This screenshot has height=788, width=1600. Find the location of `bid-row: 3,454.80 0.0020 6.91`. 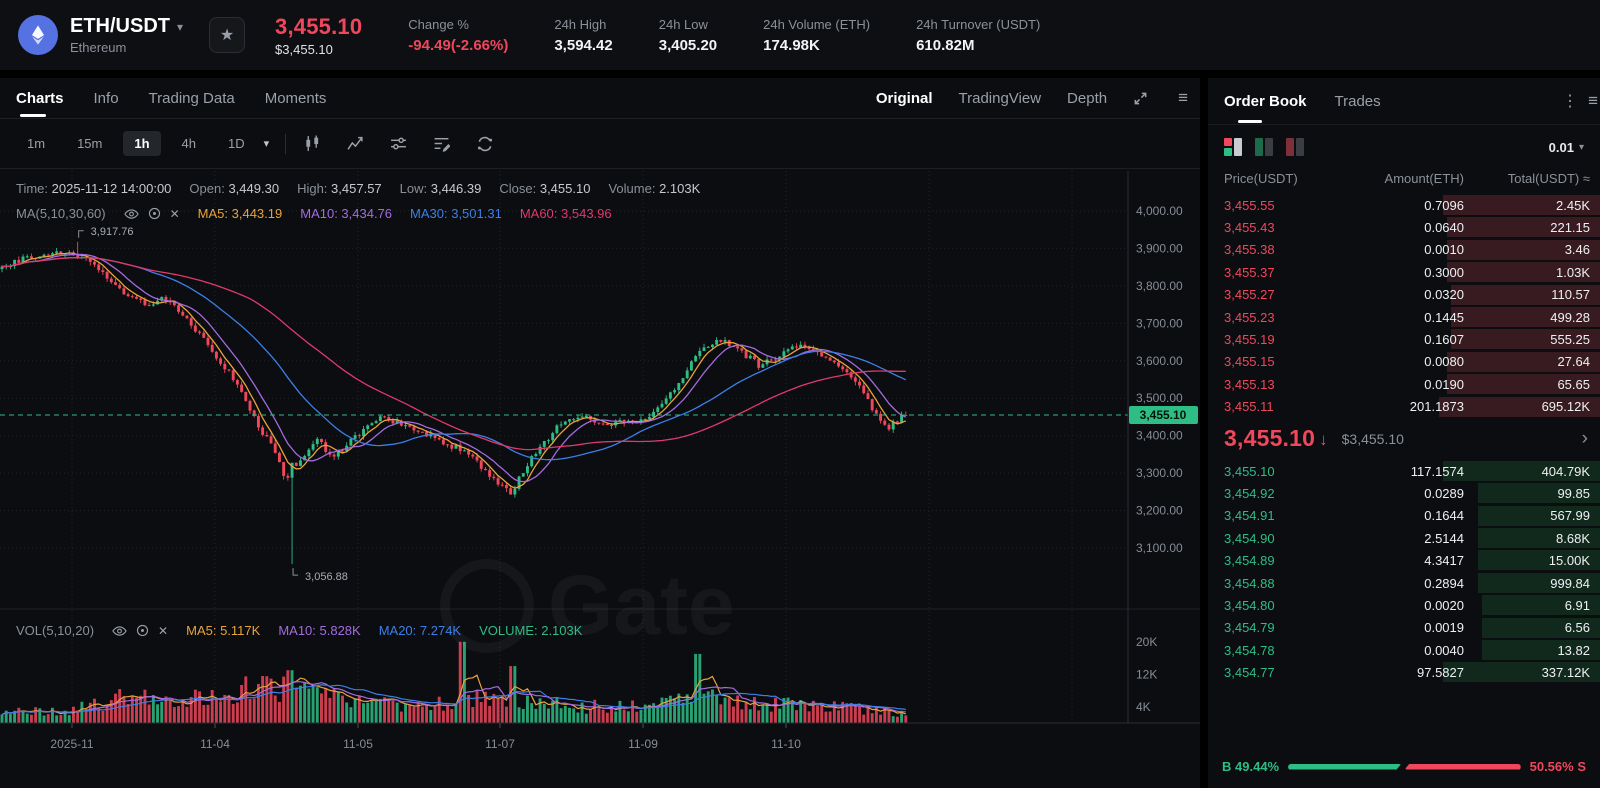

bid-row: 3,454.80 0.0020 6.91 is located at coordinates (1404, 605).